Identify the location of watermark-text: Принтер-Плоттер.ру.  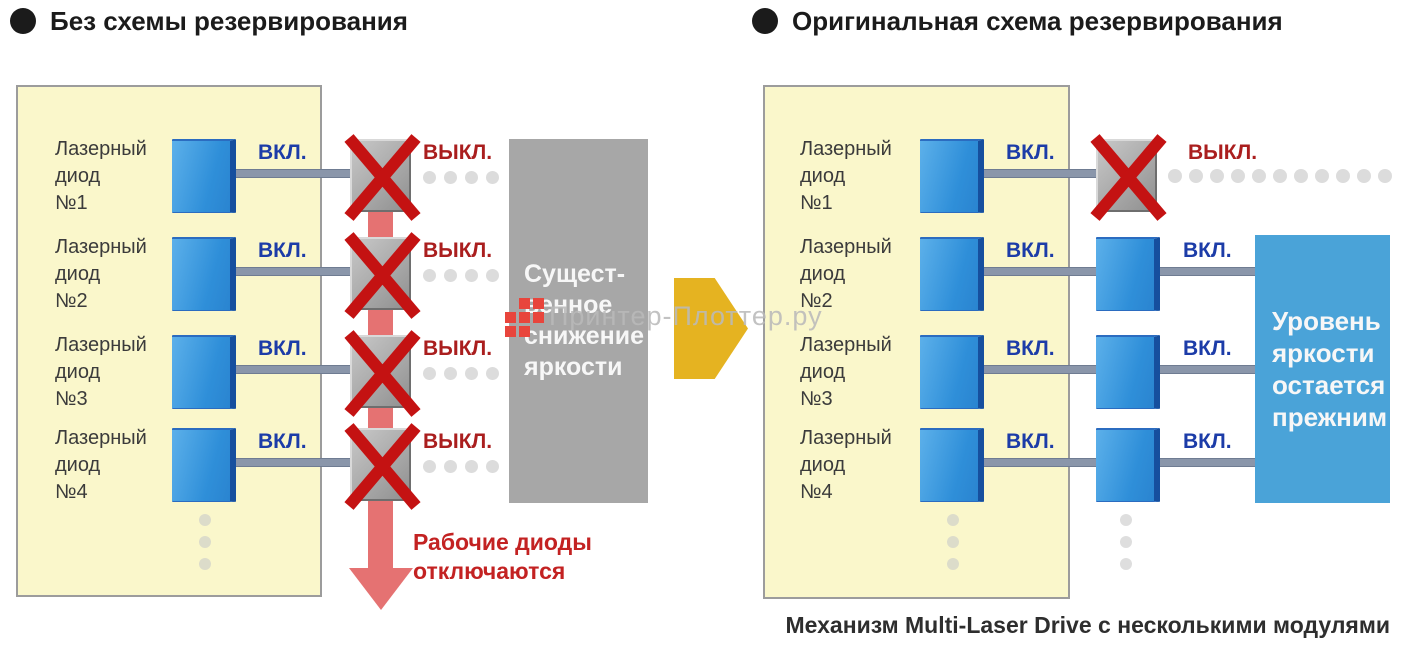
(686, 316).